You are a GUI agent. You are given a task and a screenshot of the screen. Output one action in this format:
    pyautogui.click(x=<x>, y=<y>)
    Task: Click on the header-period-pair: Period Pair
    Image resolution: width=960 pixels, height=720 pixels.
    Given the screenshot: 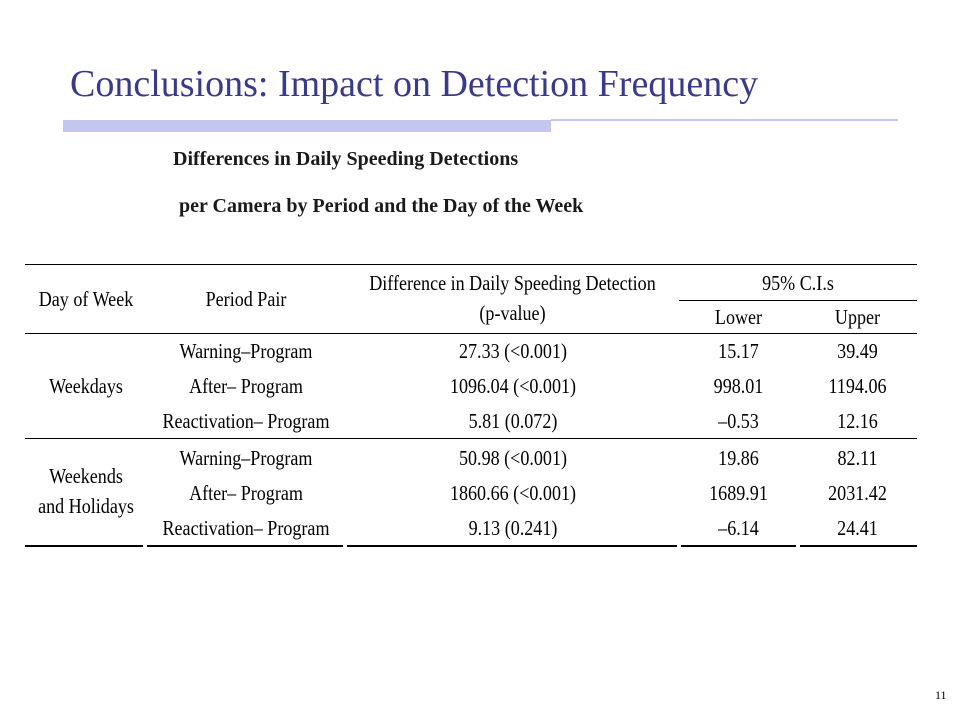 What is the action you would take?
    pyautogui.click(x=246, y=299)
    